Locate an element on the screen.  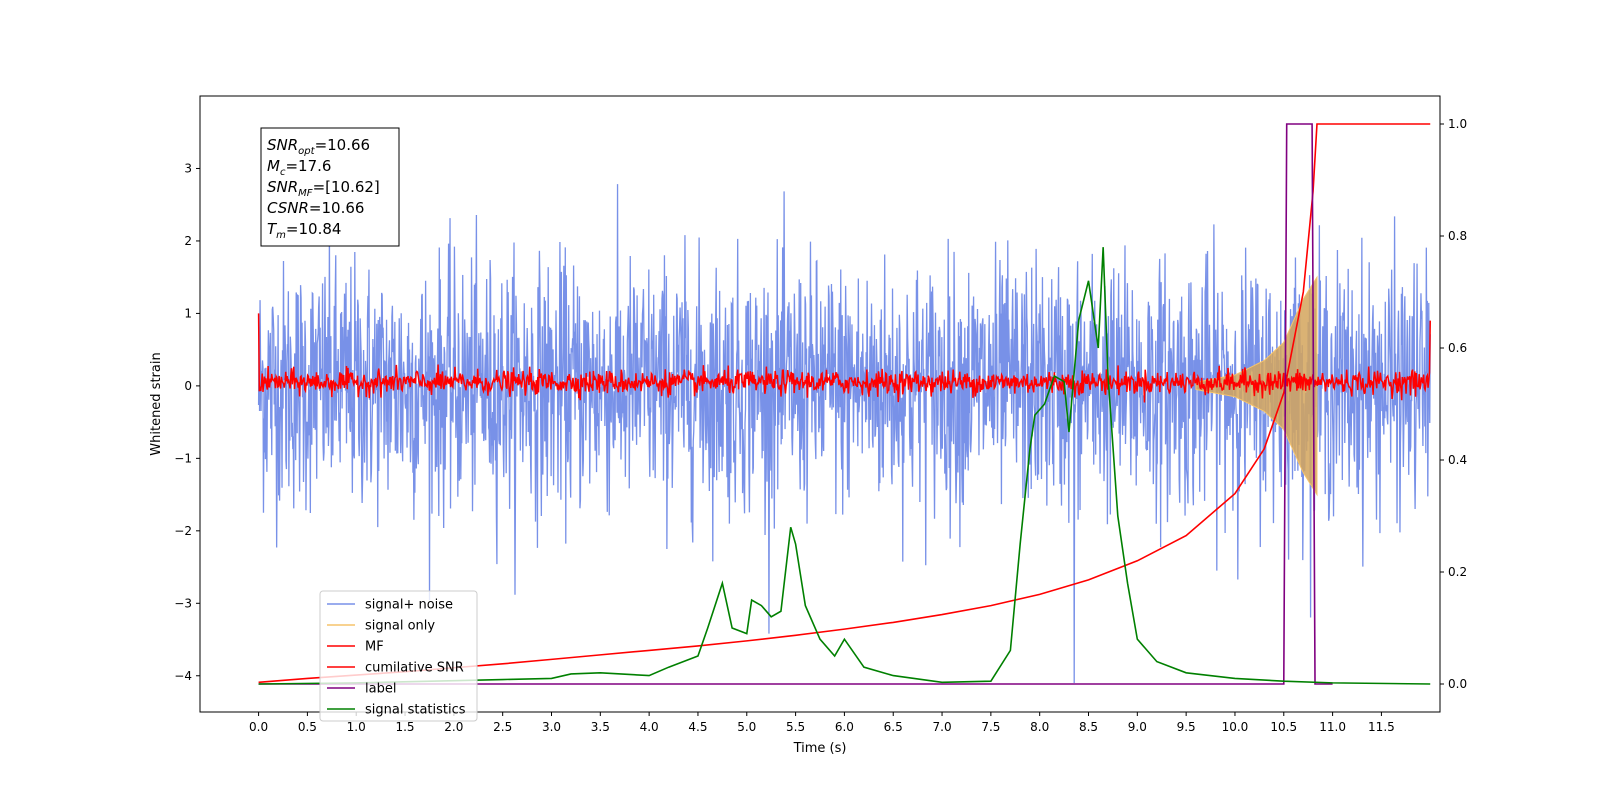
y-axis-right-ticks: 0.0 0.2 0.4 0.6 0.8 1.0 is located at coordinates (1453, 404).